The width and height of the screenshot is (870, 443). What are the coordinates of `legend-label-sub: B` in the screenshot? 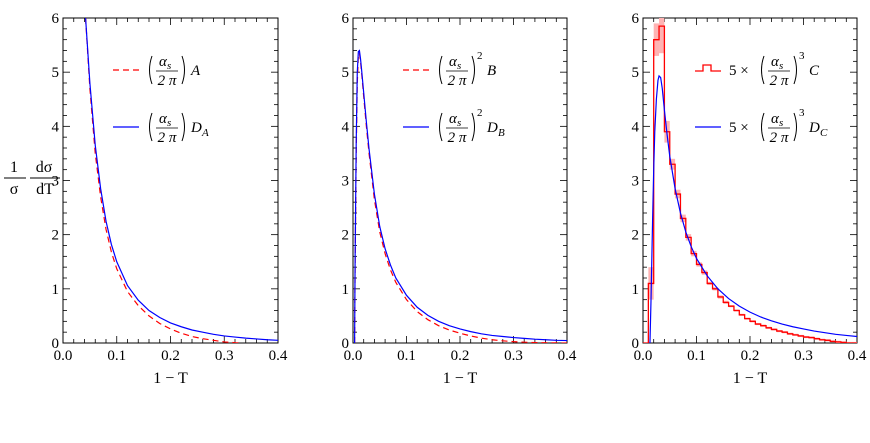 It's located at (501, 133).